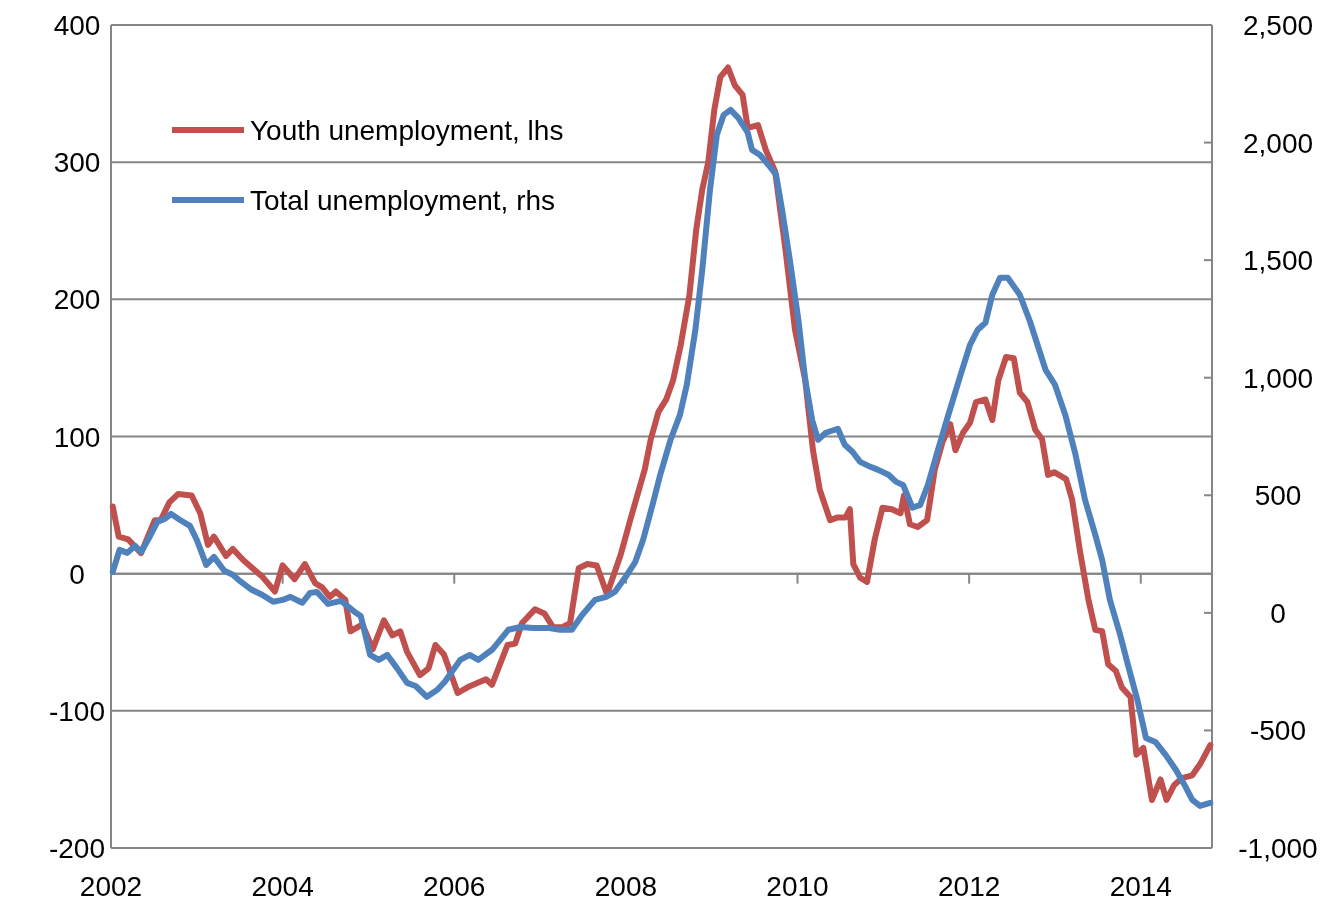 The height and width of the screenshot is (913, 1341). I want to click on y-tick-label: 200, so click(77, 300).